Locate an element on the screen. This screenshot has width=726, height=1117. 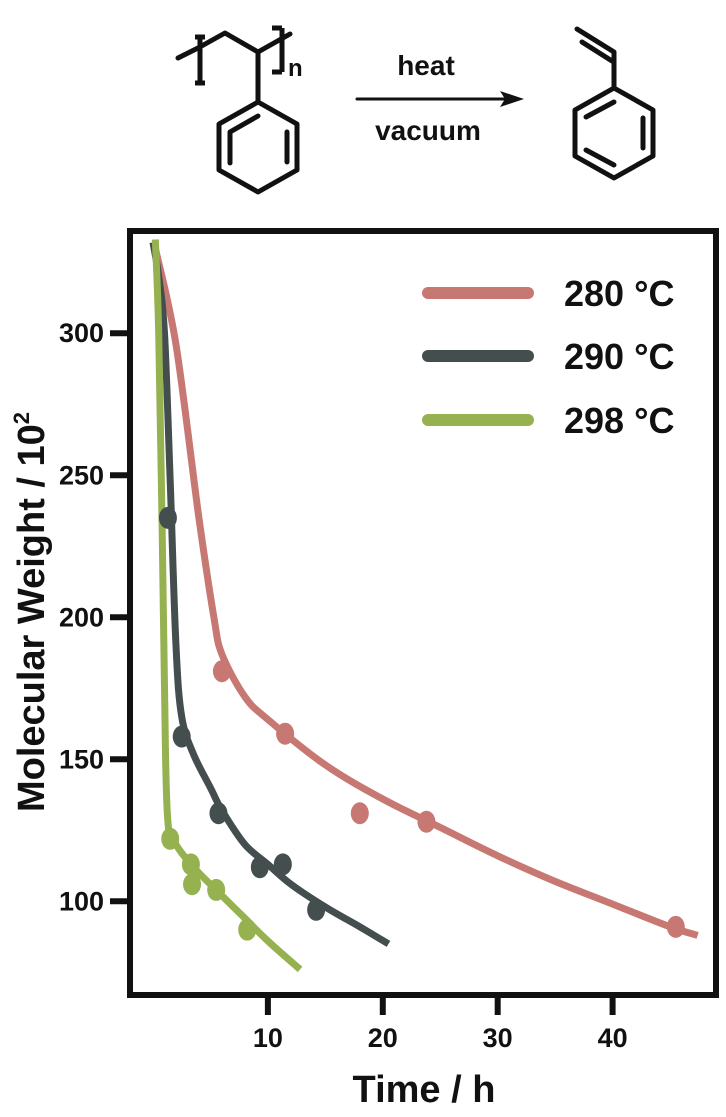
x-tick-label: 20 is located at coordinates (383, 1038).